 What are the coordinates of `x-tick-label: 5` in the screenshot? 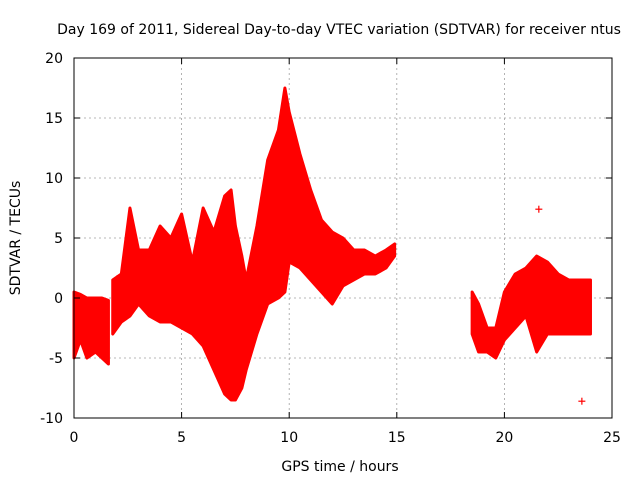 It's located at (181, 438).